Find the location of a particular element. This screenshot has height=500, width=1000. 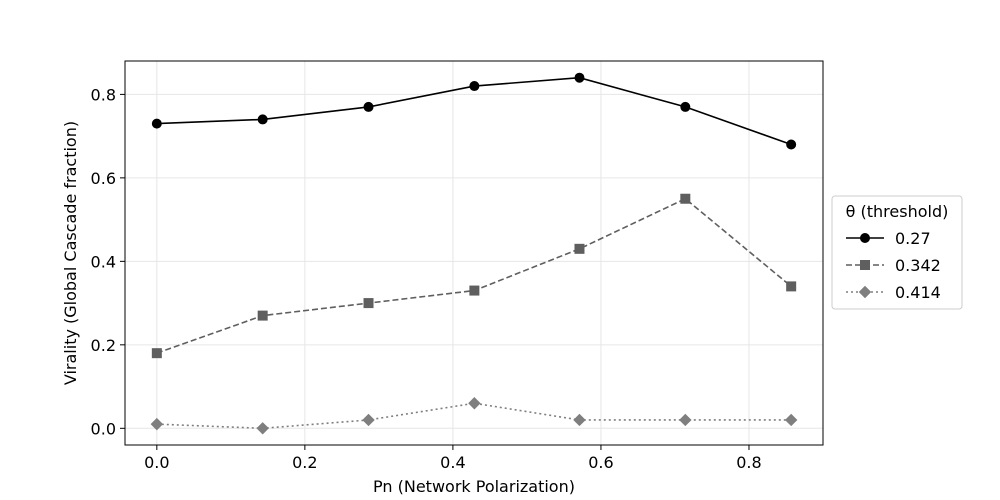

x-axis-label: Pn (Network Polarization) is located at coordinates (474, 486).